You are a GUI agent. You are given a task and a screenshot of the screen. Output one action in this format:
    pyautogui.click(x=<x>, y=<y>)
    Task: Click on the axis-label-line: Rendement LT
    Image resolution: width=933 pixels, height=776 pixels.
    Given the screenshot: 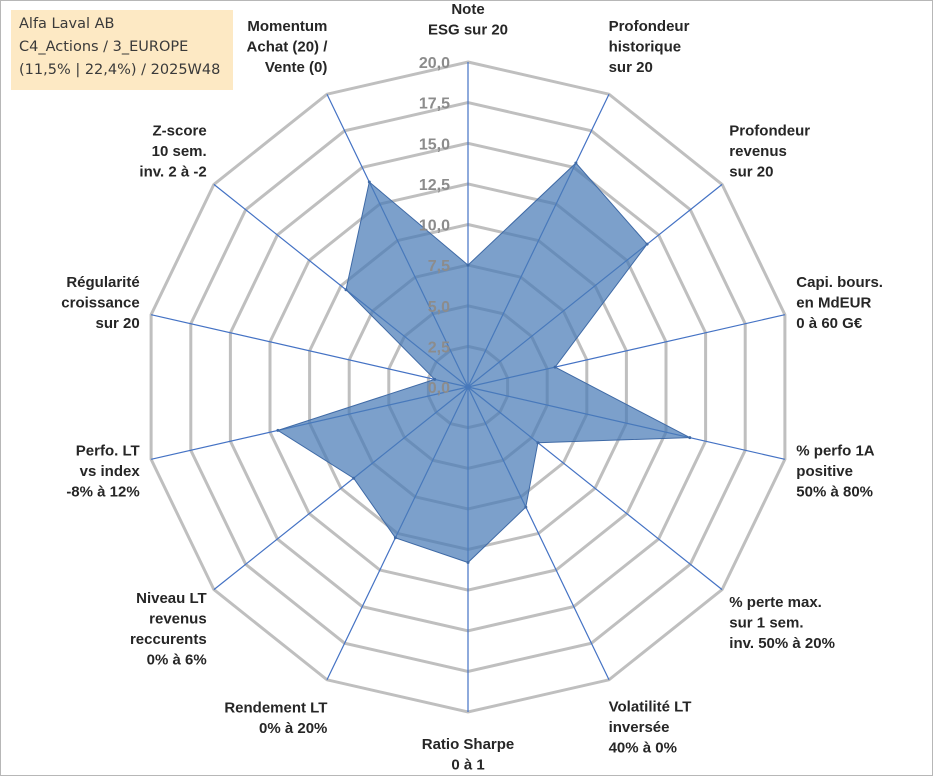 What is the action you would take?
    pyautogui.click(x=275, y=708)
    